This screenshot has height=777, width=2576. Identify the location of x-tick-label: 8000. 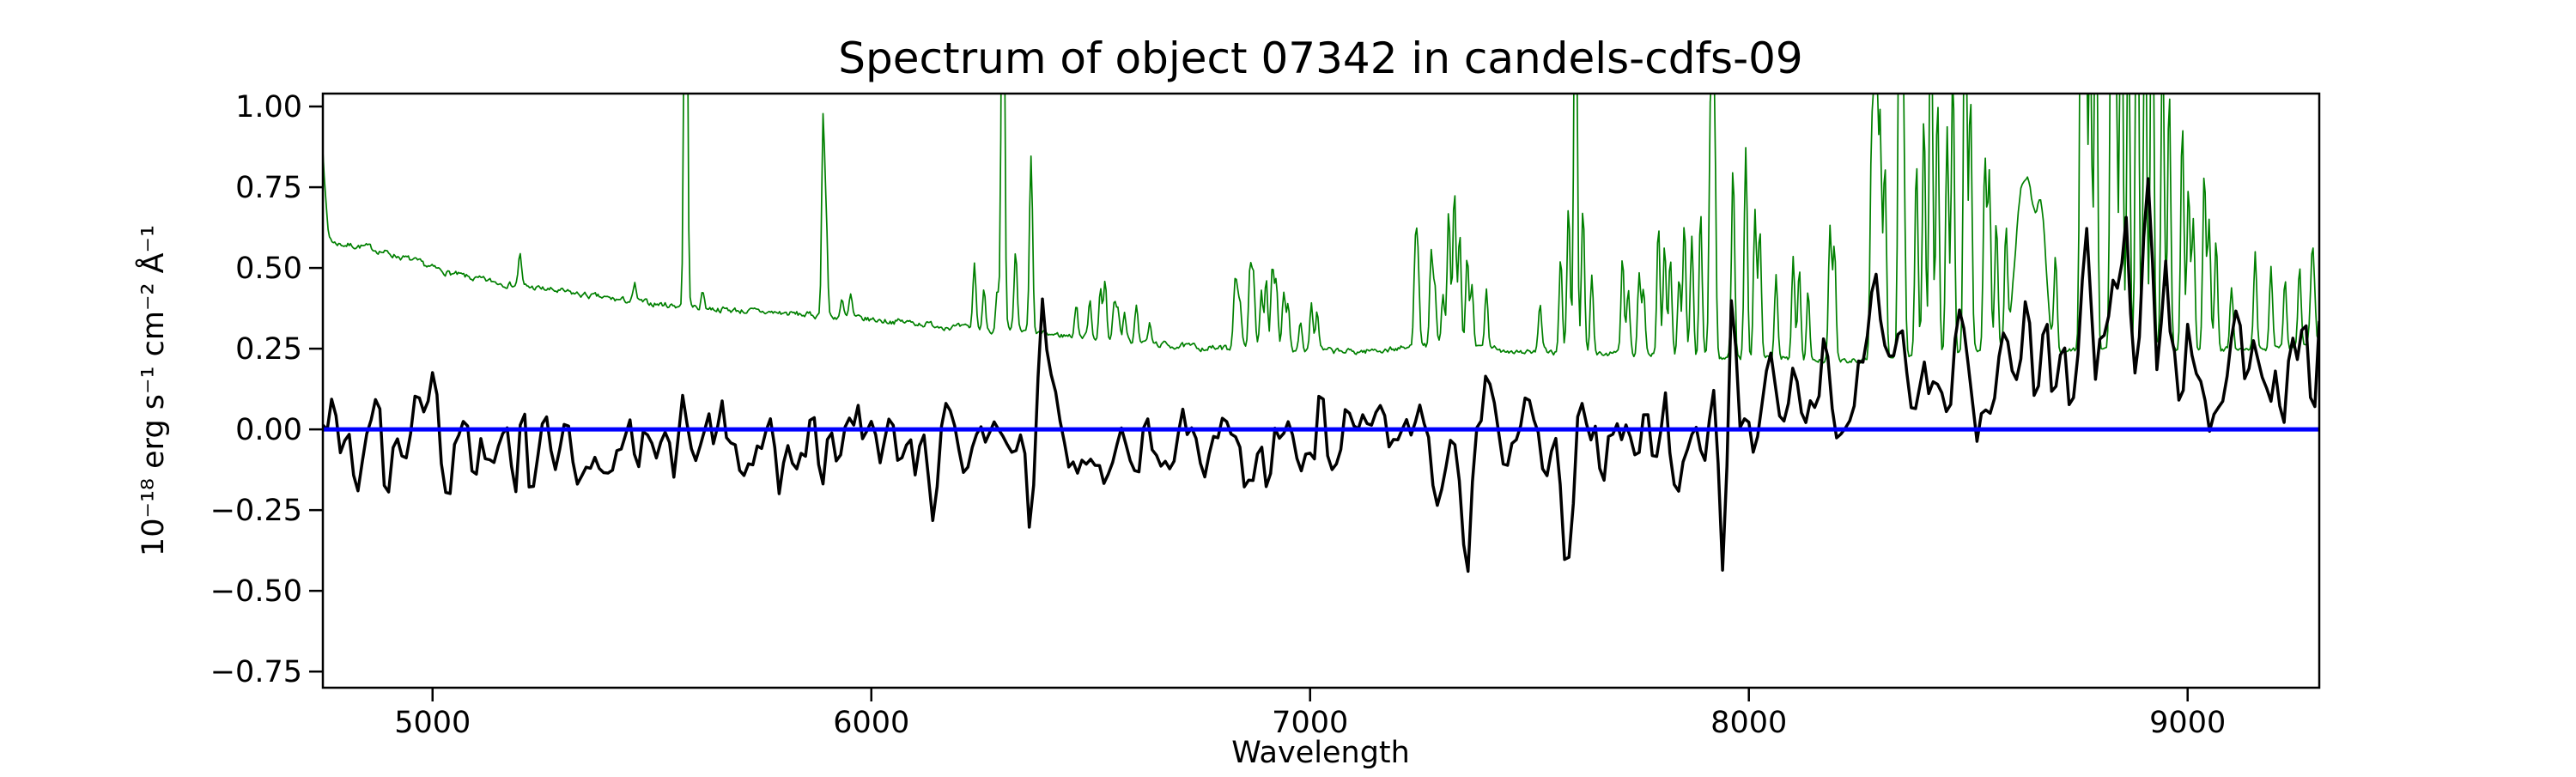
(1748, 723).